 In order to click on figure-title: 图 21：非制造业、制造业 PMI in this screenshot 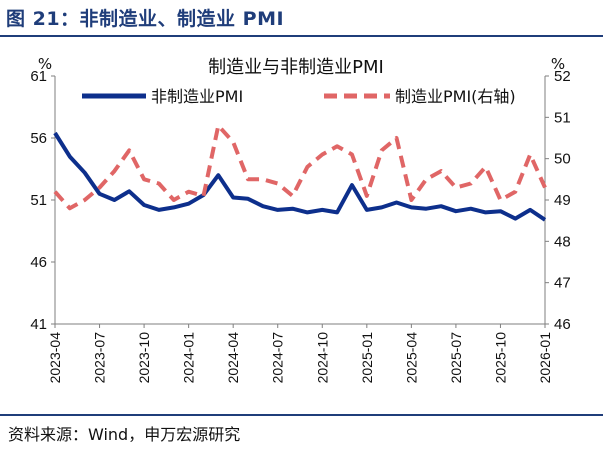, I will do `click(145, 19)`.